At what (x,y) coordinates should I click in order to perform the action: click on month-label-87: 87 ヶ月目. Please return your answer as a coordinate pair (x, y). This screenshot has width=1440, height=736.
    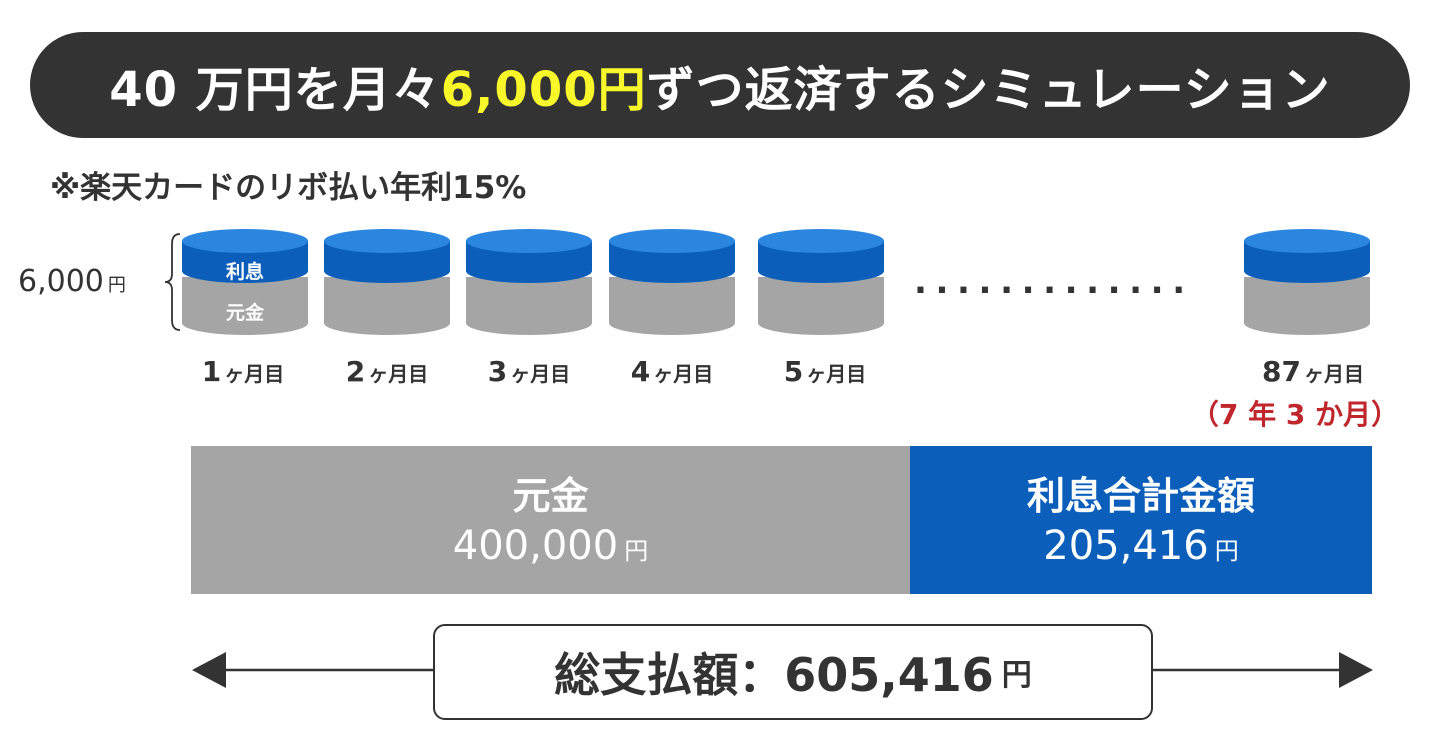
    Looking at the image, I should click on (1313, 371).